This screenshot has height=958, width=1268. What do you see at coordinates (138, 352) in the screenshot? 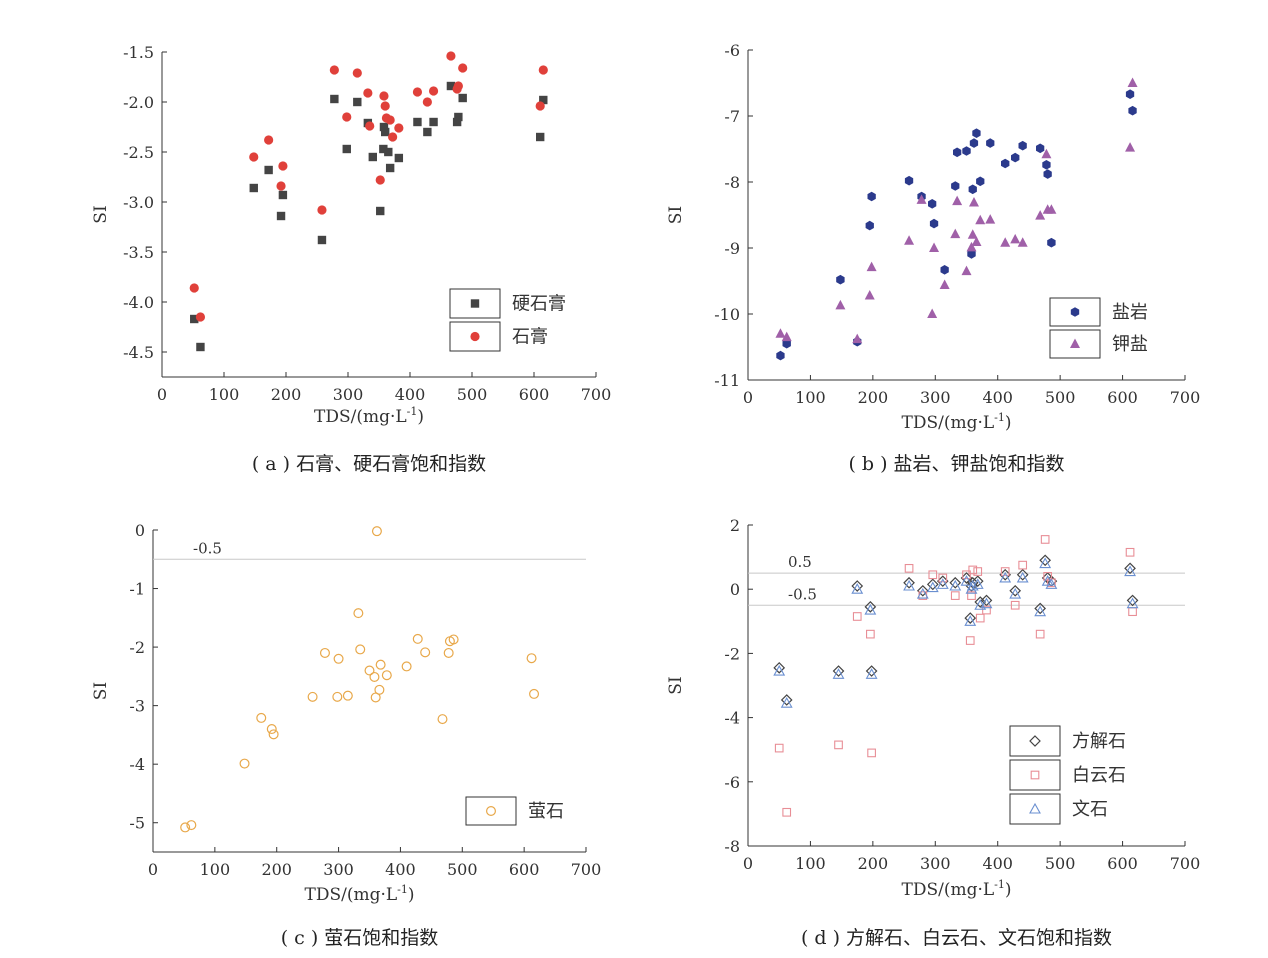
I see `y-tick-label: -4.5` at bounding box center [138, 352].